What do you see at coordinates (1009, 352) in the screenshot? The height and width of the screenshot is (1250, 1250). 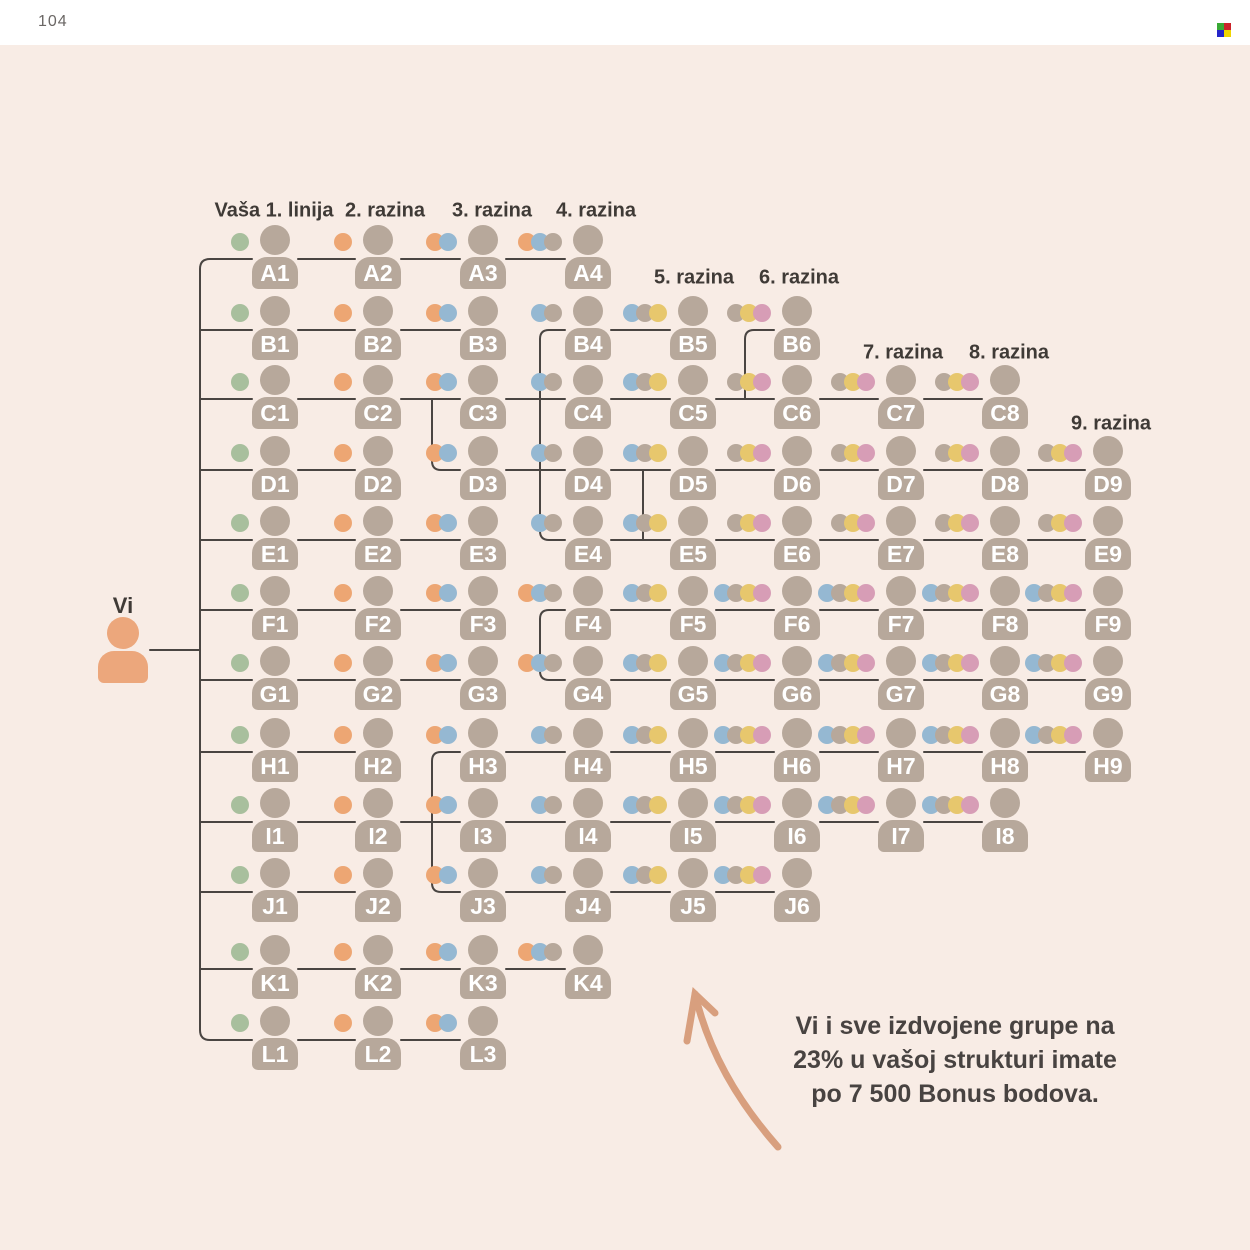 I see `level-header-8: 8. razina` at bounding box center [1009, 352].